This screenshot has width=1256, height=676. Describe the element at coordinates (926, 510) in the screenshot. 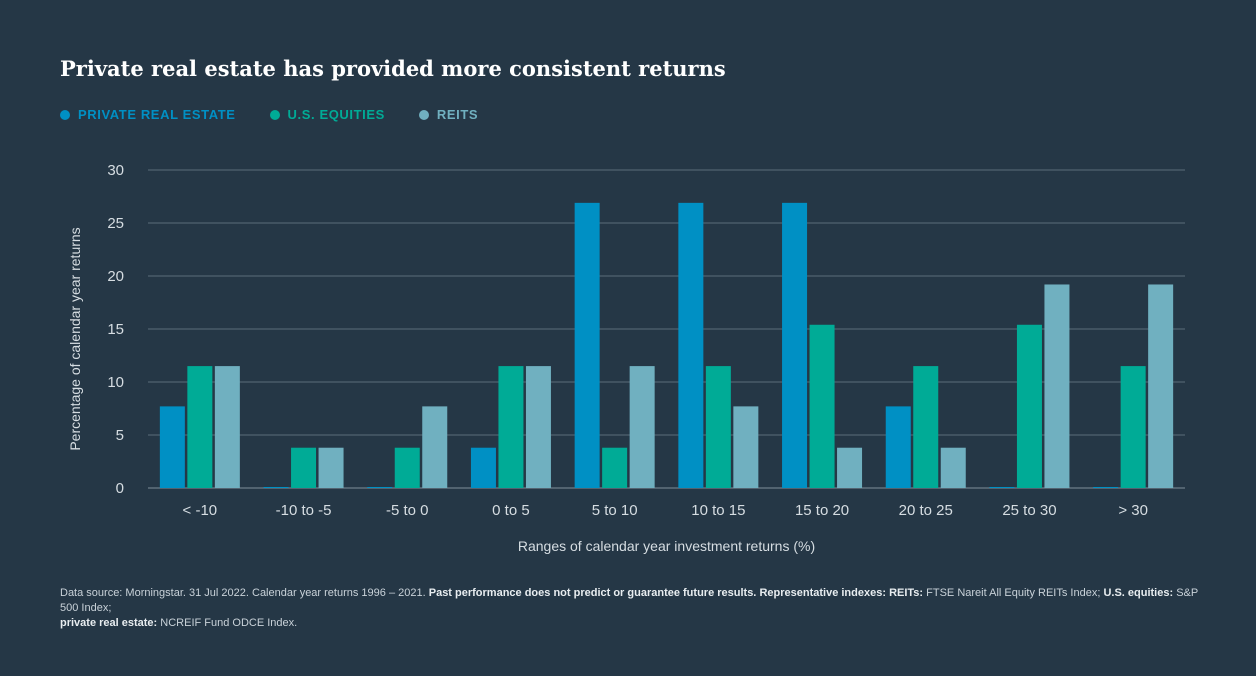

I see `x-tick-label: 20 to 25` at that location.